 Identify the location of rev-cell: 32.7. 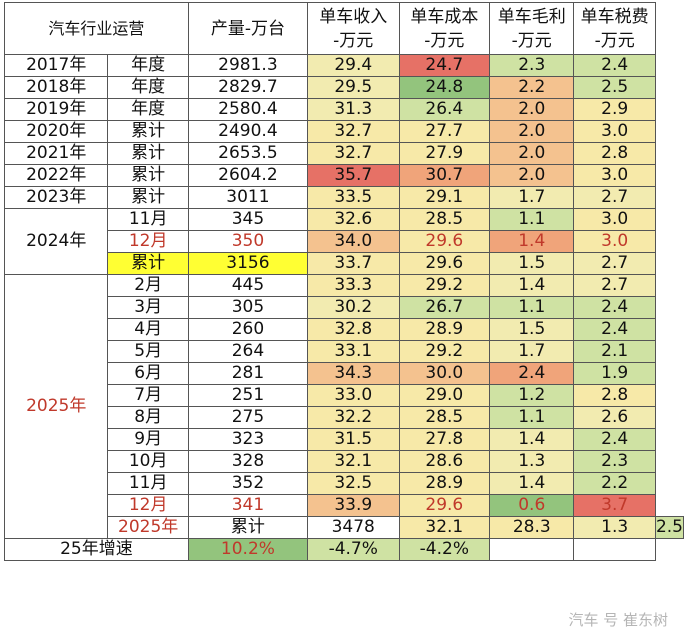
(353, 153).